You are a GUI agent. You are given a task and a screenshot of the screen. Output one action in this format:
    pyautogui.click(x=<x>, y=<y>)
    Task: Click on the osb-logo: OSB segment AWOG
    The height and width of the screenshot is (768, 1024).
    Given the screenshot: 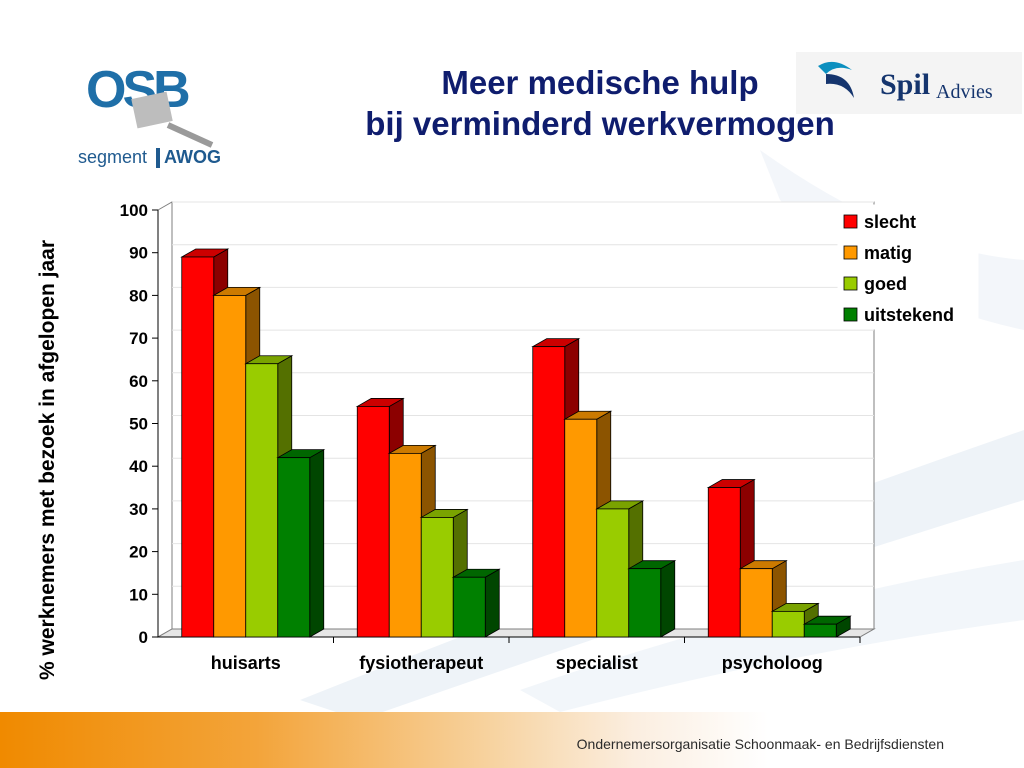 What is the action you would take?
    pyautogui.click(x=149, y=114)
    